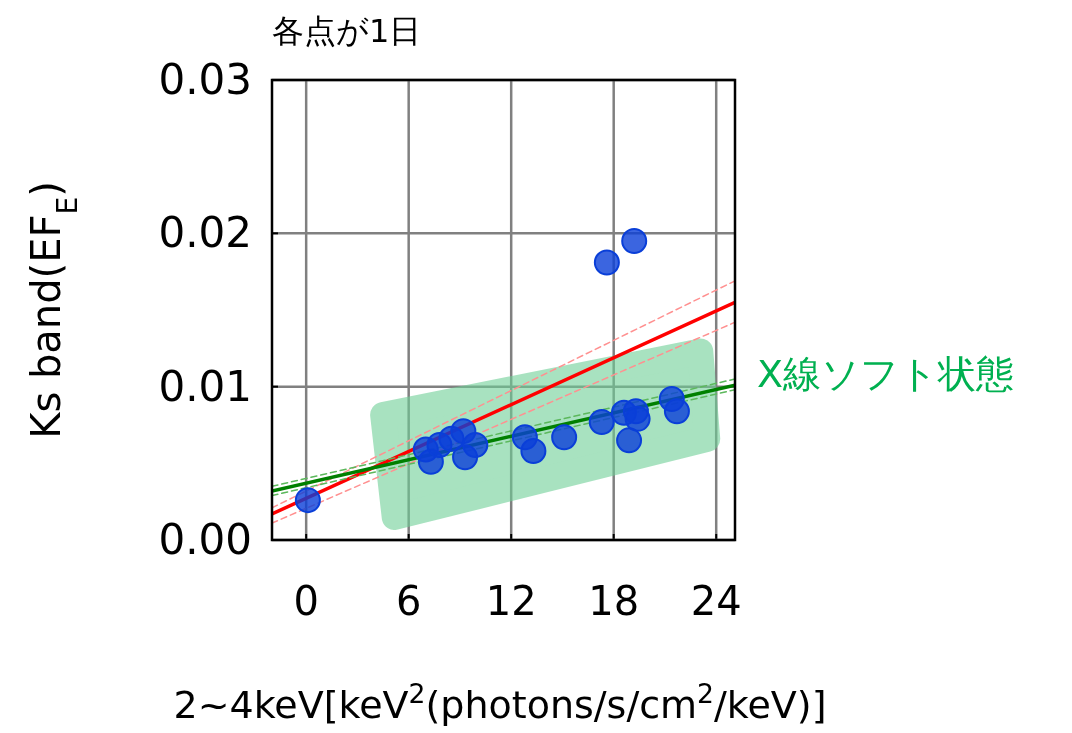  What do you see at coordinates (205, 233) in the screenshot?
I see `y-tick-label: 0.02` at bounding box center [205, 233].